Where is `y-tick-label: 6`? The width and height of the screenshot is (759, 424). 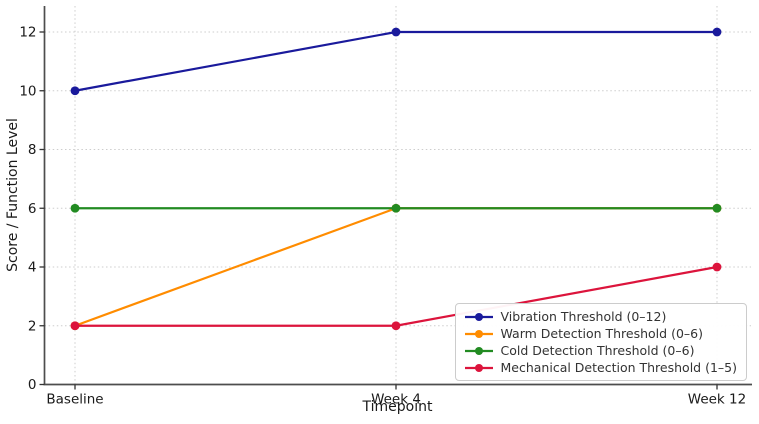
y-tick-label: 6 is located at coordinates (32, 209).